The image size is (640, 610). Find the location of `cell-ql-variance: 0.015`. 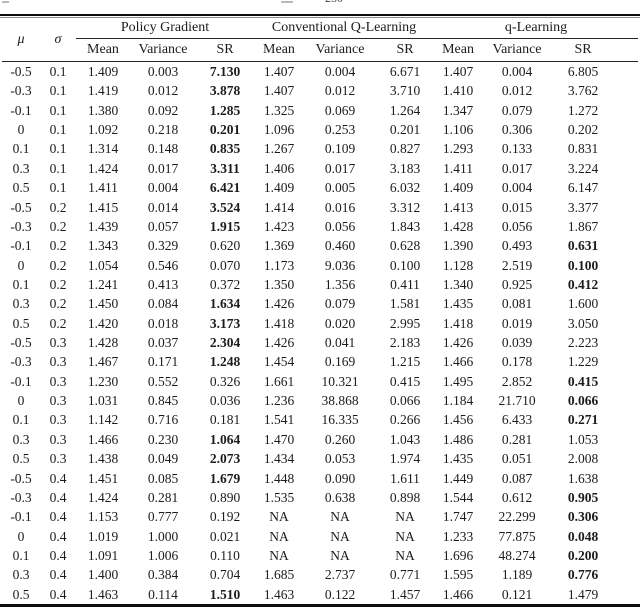

cell-ql-variance: 0.015 is located at coordinates (517, 207).